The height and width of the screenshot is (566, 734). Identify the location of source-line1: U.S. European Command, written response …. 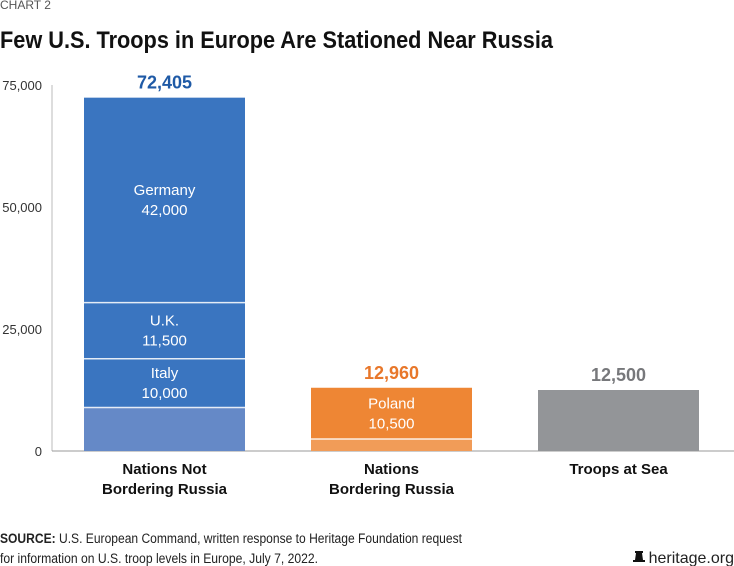
(259, 538).